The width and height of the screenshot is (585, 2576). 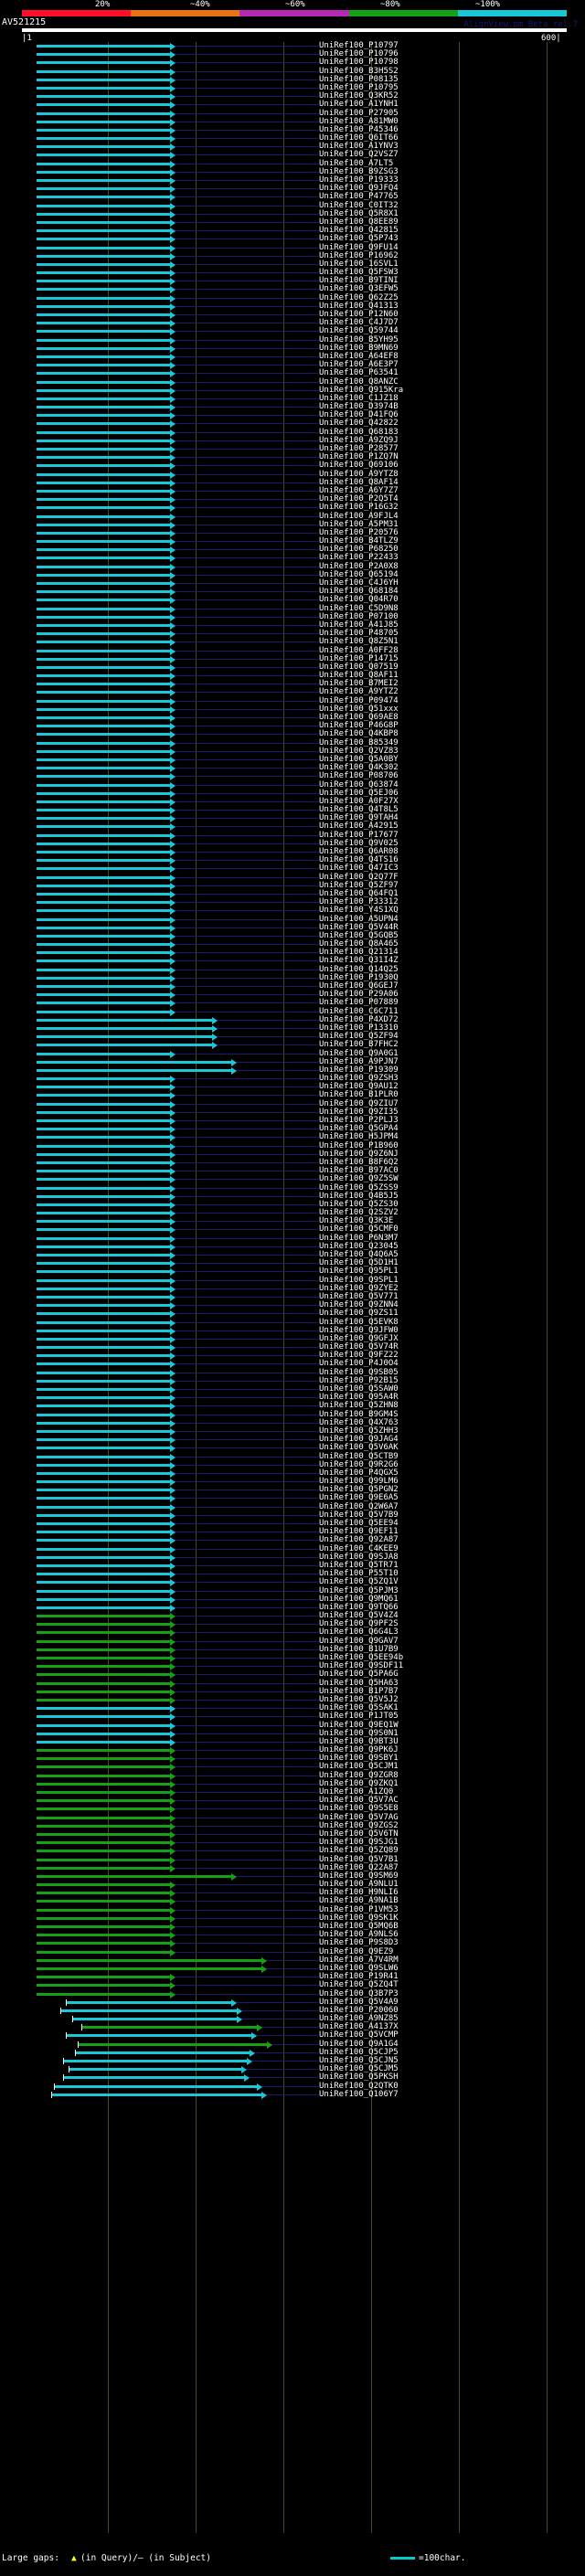 I want to click on hit-label: UniRef100_P48705, so click(x=359, y=634).